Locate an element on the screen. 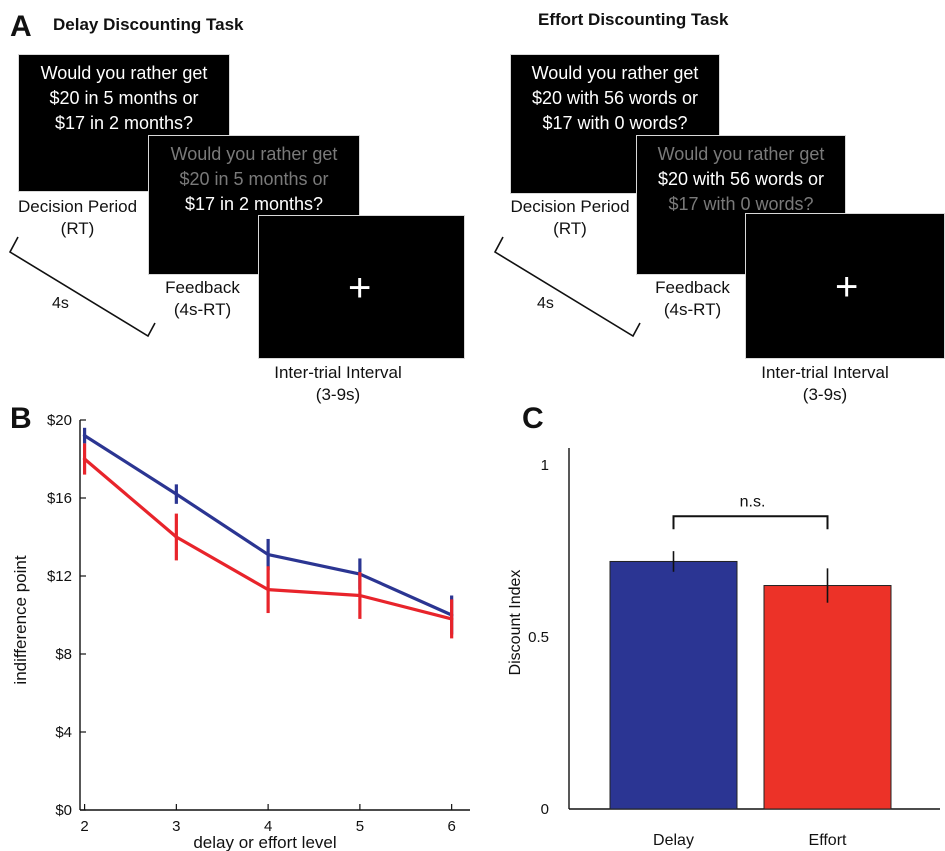  delay-decision-line-2: $20 in 5 months or is located at coordinates (124, 98).